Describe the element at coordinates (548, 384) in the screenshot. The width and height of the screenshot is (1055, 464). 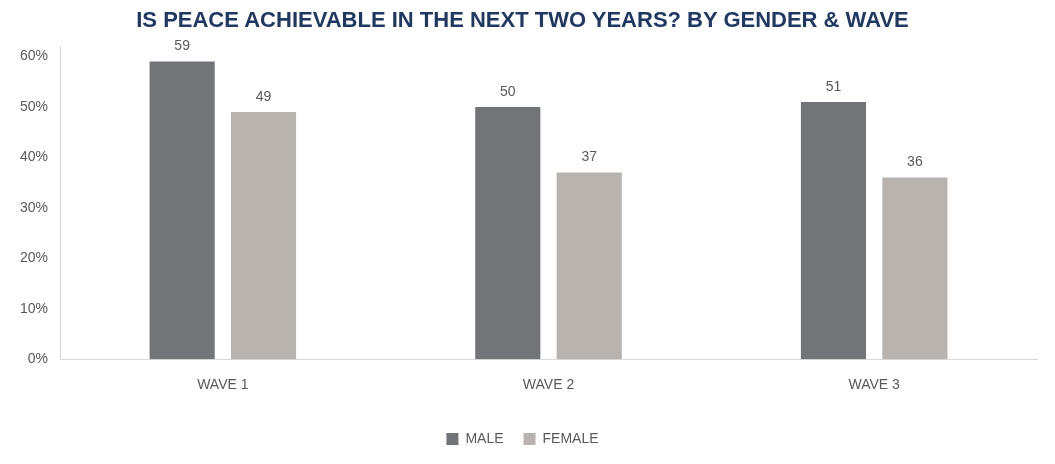
I see `x-tick-label: WAVE 2` at that location.